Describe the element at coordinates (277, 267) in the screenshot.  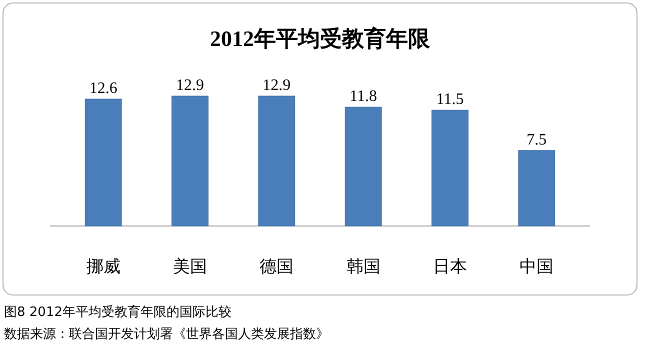
I see `x-tick-label: 德国` at that location.